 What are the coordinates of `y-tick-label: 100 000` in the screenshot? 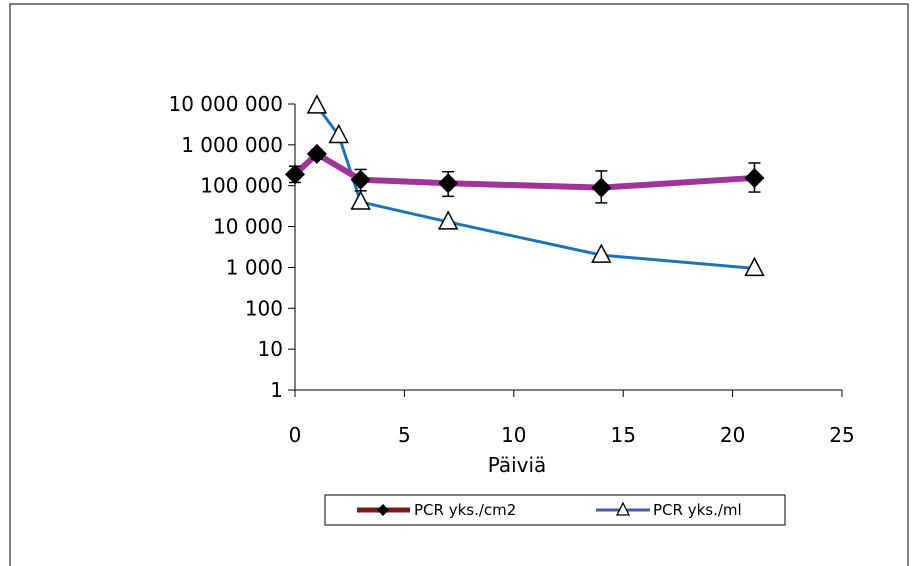 It's located at (241, 186).